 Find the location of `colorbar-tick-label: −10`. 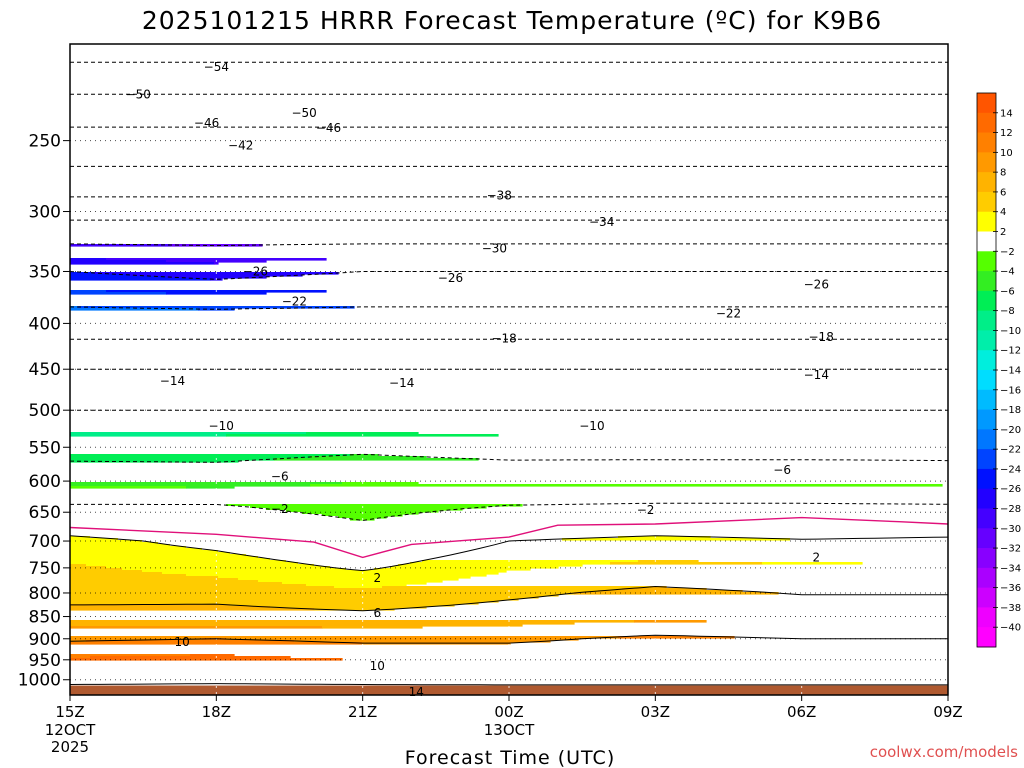

colorbar-tick-label: −10 is located at coordinates (1010, 331).